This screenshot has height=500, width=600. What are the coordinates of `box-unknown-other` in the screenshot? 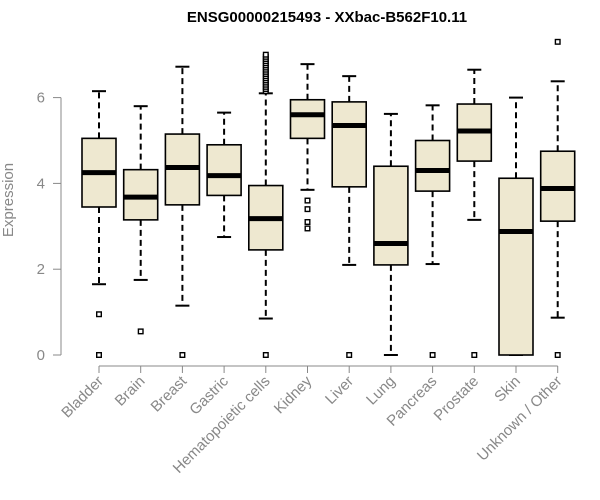 It's located at (557, 198).